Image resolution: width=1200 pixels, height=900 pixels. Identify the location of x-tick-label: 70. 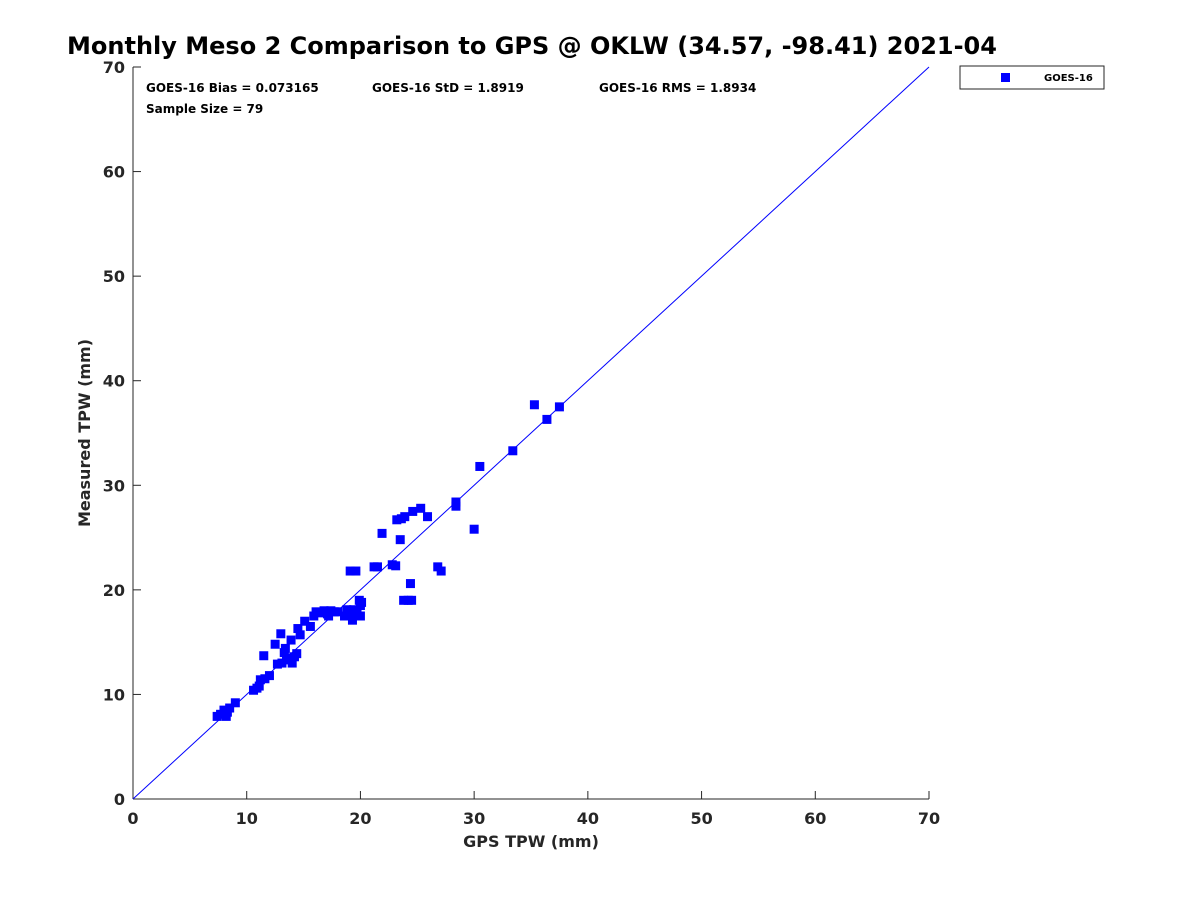
(929, 818).